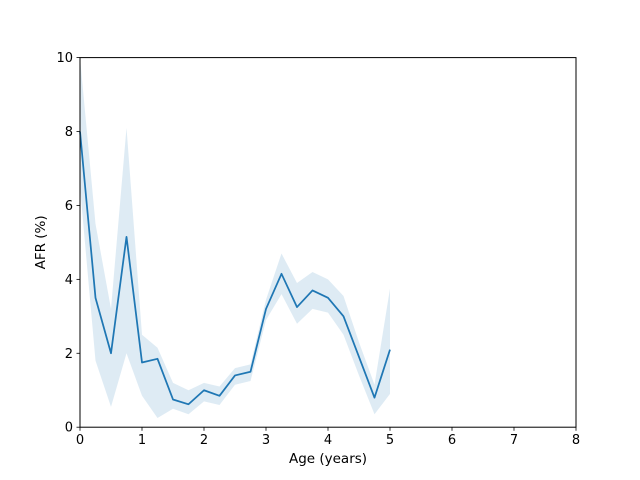 This screenshot has height=480, width=640. Describe the element at coordinates (514, 440) in the screenshot. I see `x-tick-label: 7` at that location.